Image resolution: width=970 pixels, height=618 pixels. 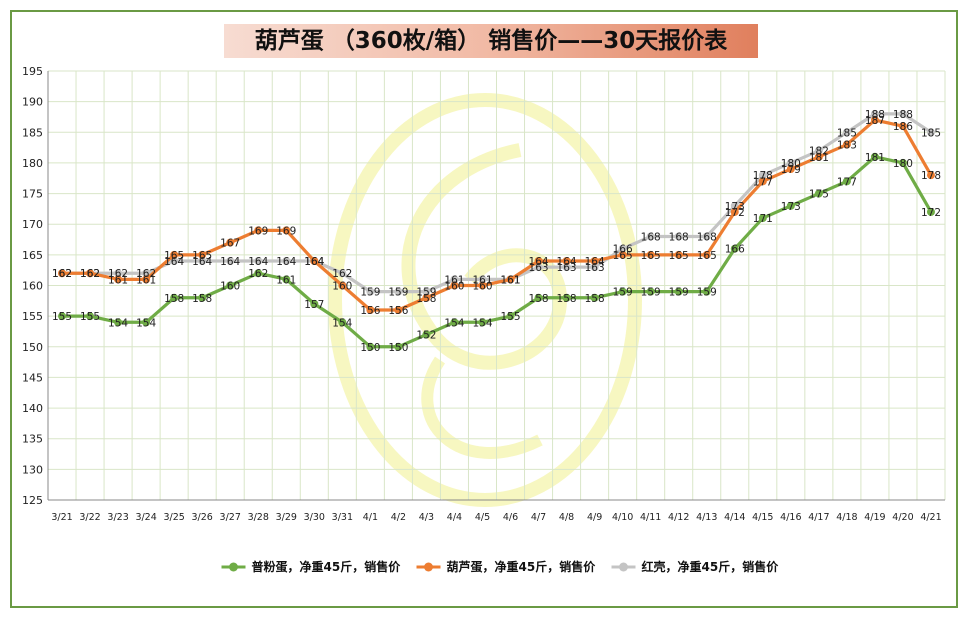 What do you see at coordinates (735, 250) in the screenshot?
I see `data-label: 166` at bounding box center [735, 250].